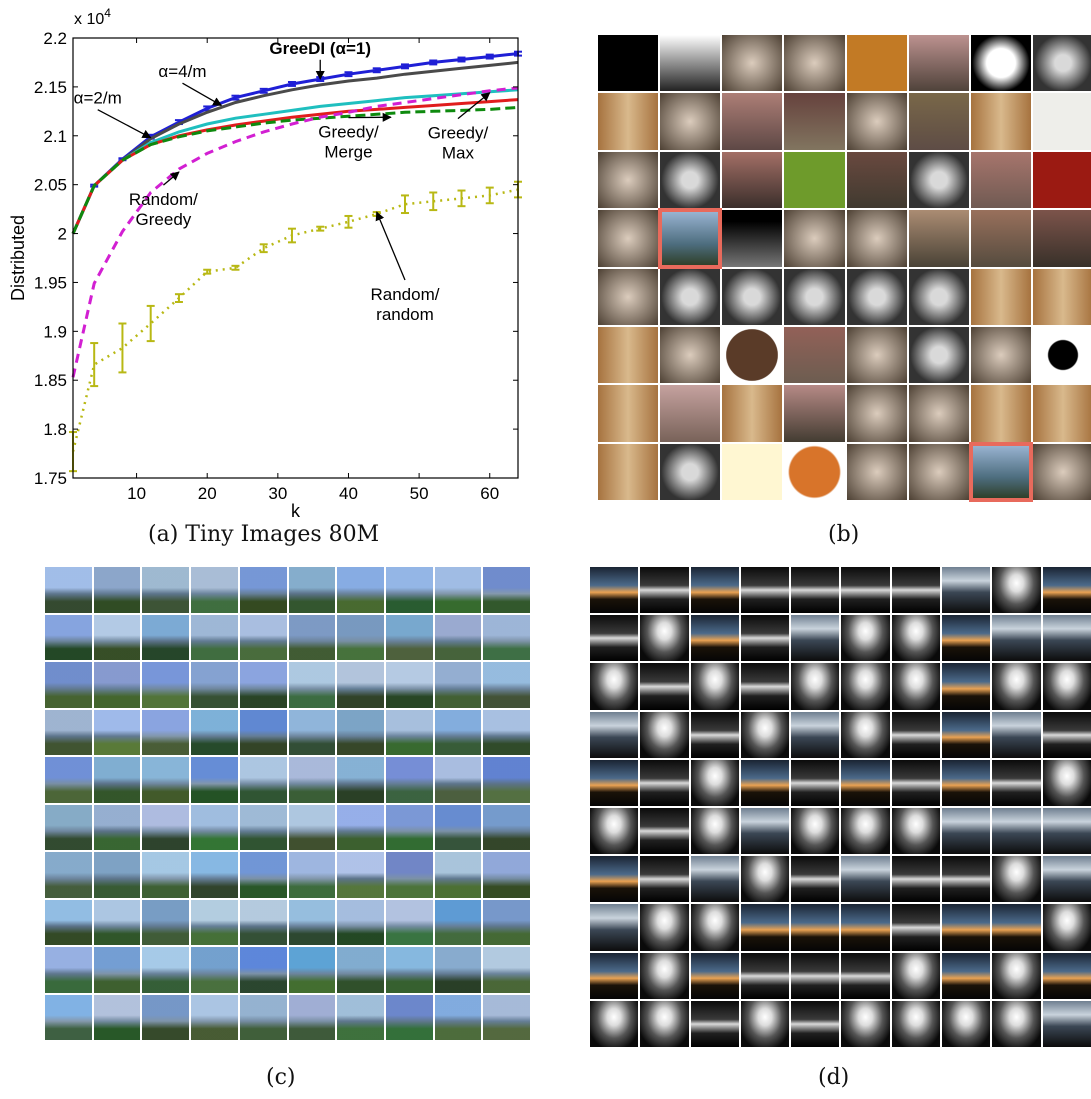  Describe the element at coordinates (164, 219) in the screenshot. I see `annotation-label: Greedy` at that location.